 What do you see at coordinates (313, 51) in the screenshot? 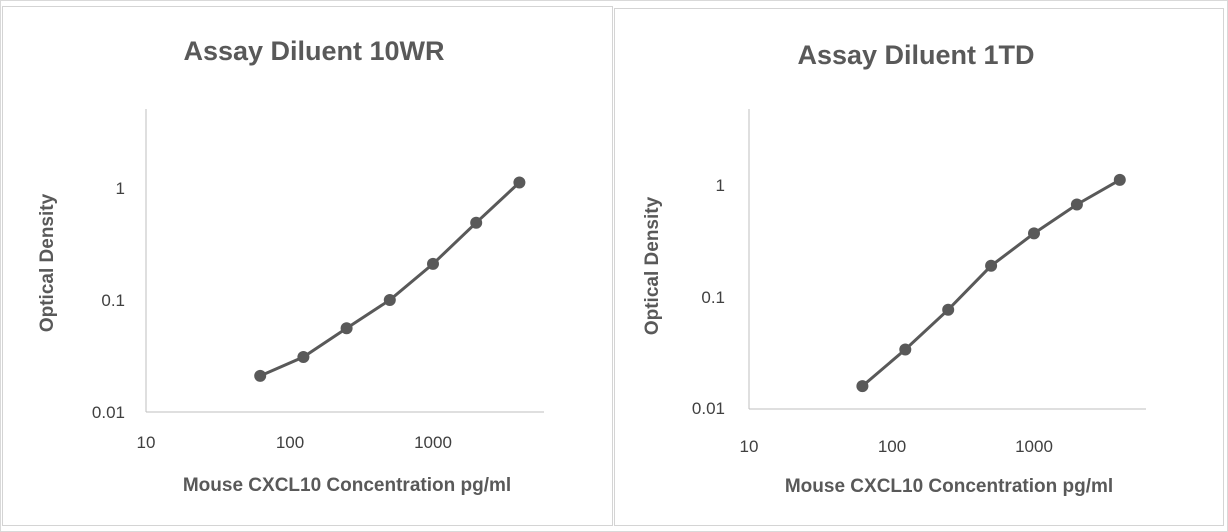
I see `chart-title: Assay Diluent 10WR` at bounding box center [313, 51].